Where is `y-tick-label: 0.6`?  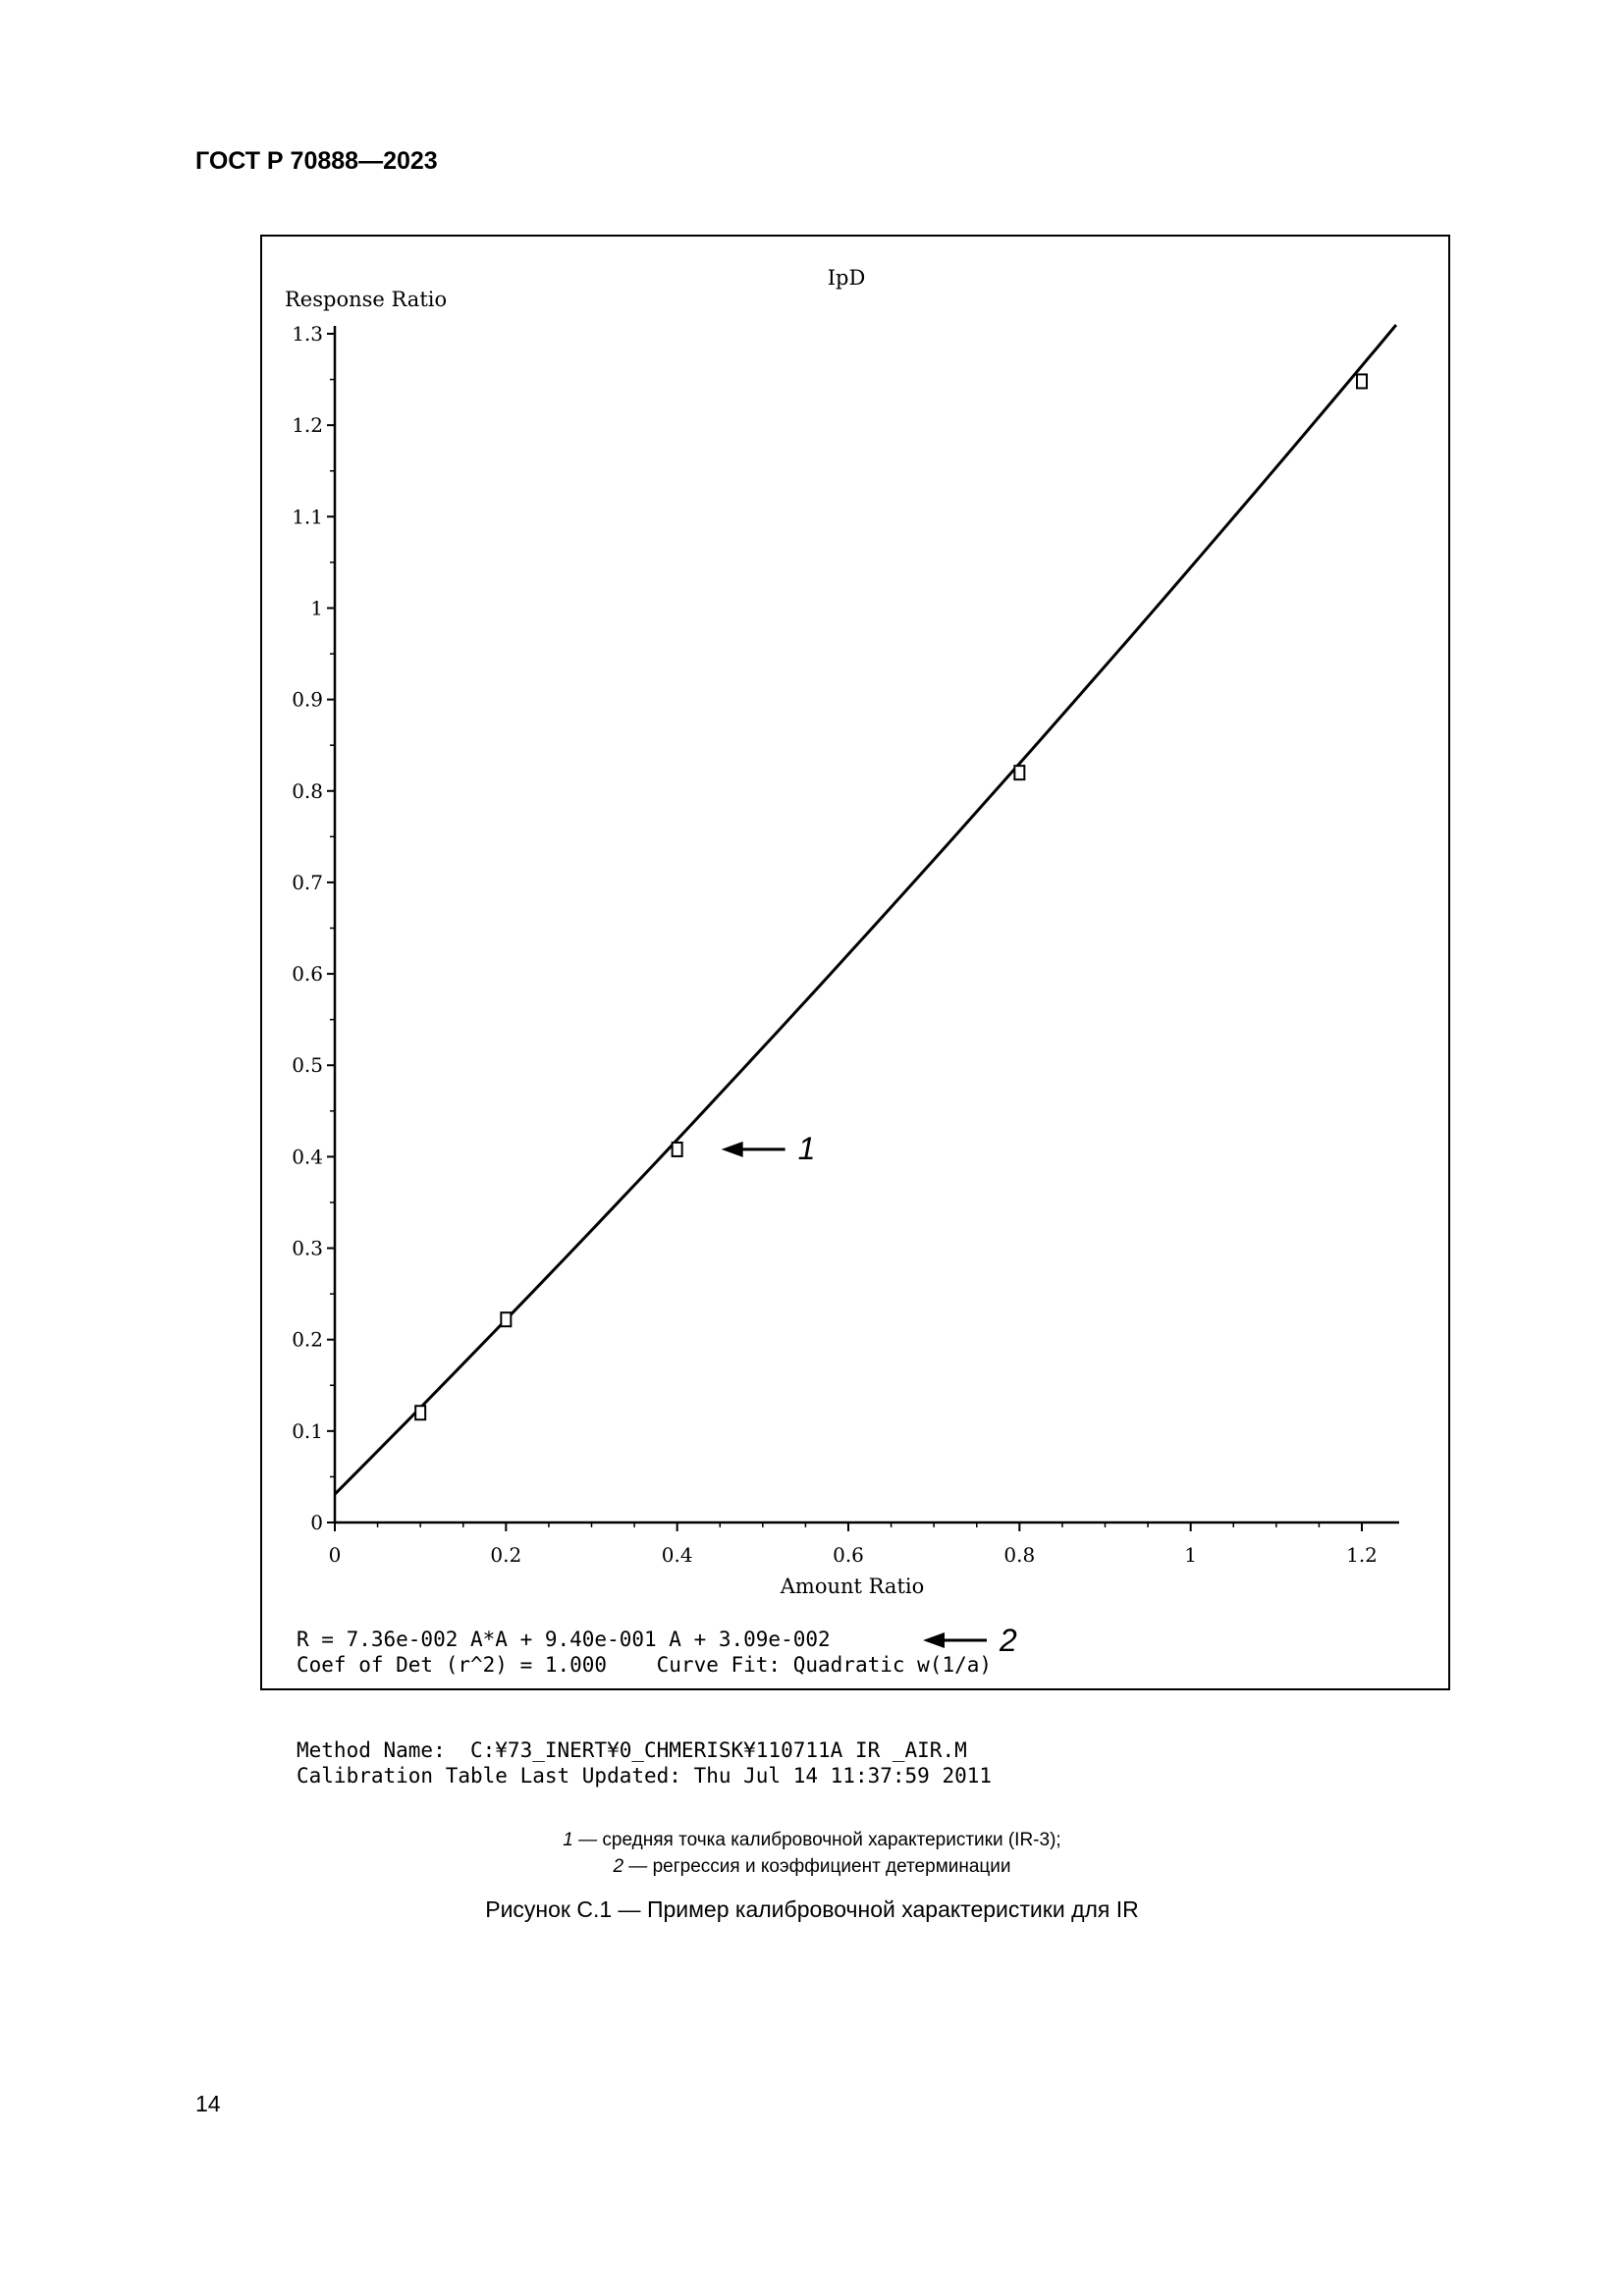
y-tick-label: 0.6 is located at coordinates (307, 974).